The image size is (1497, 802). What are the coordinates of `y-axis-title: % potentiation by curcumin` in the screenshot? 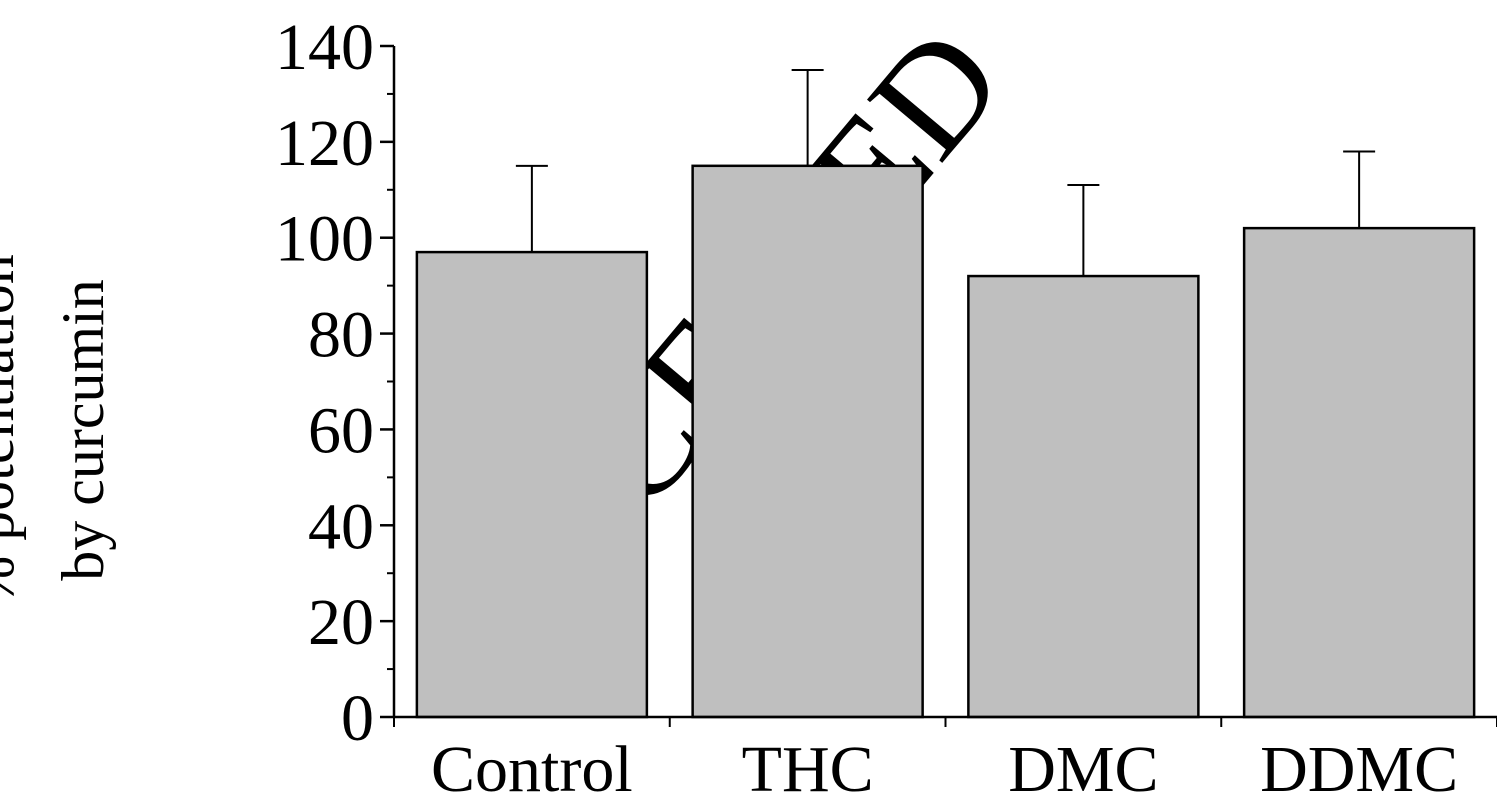 It's located at (58, 430).